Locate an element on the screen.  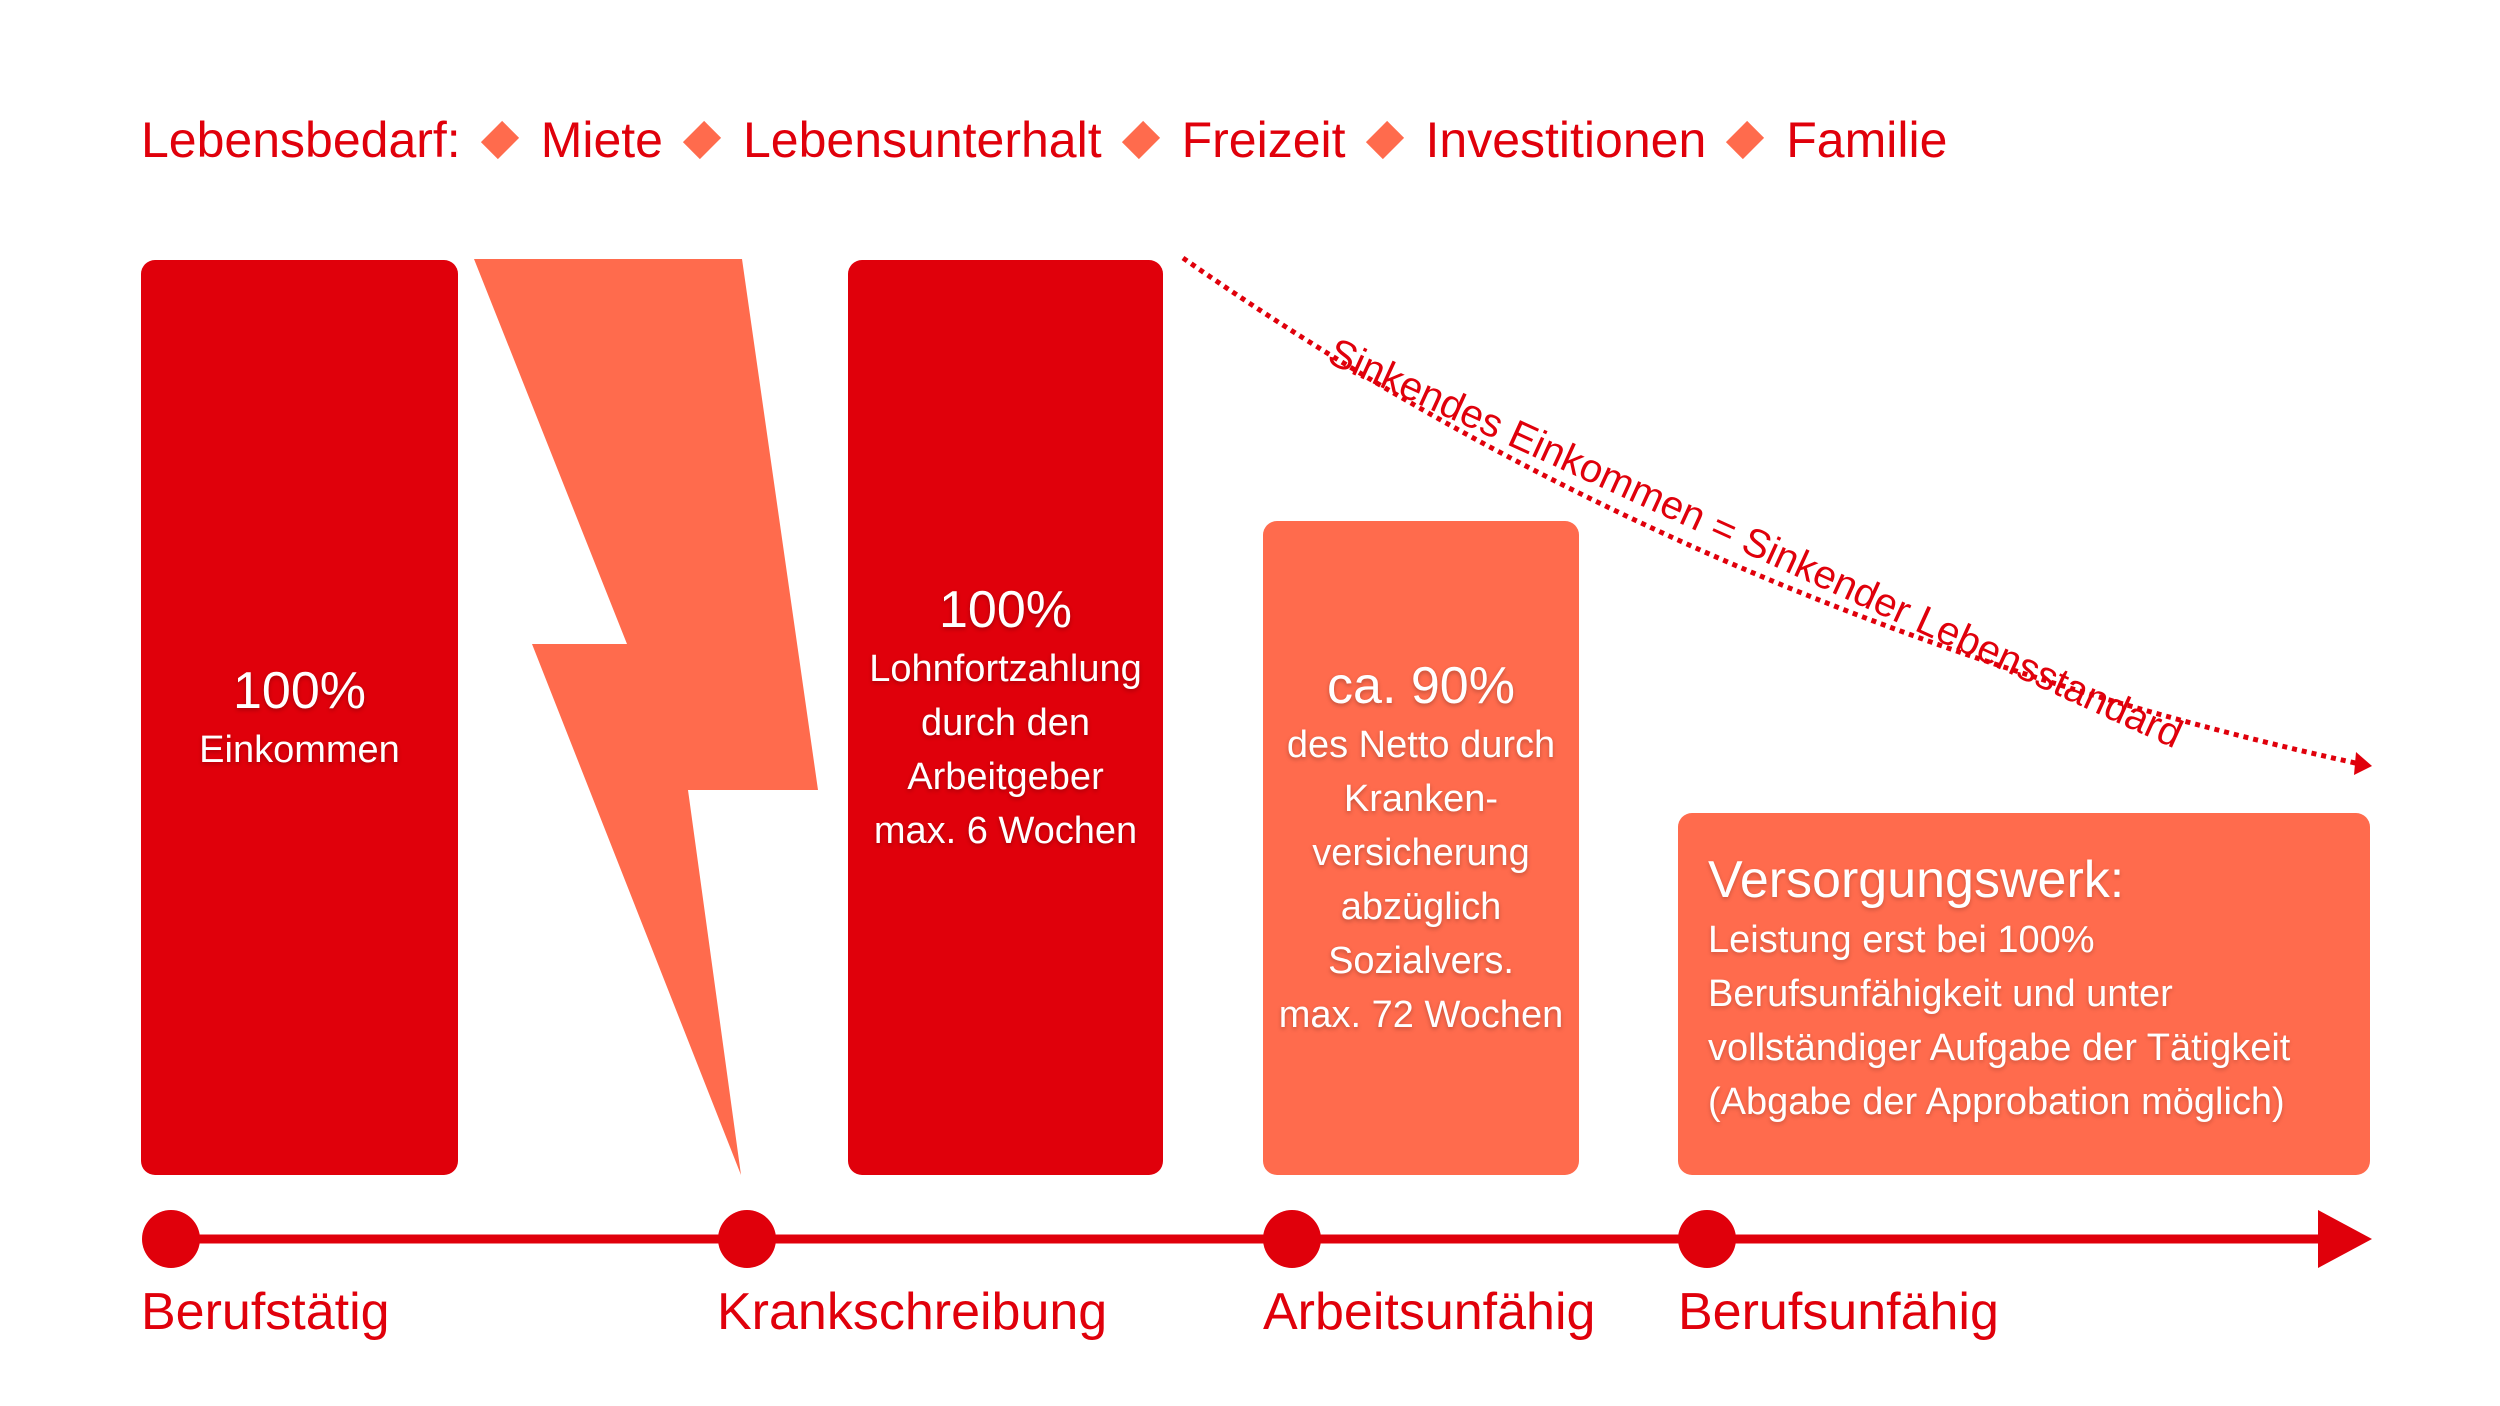
timeline-arrowhead-icon is located at coordinates (2345, 1239).